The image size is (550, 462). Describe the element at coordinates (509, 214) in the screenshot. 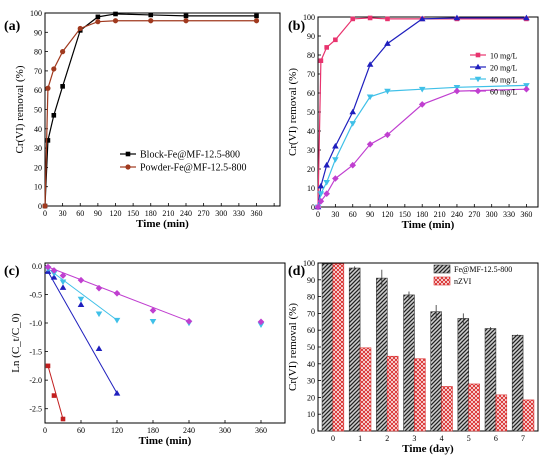

I see `x-tick-label: 330` at that location.